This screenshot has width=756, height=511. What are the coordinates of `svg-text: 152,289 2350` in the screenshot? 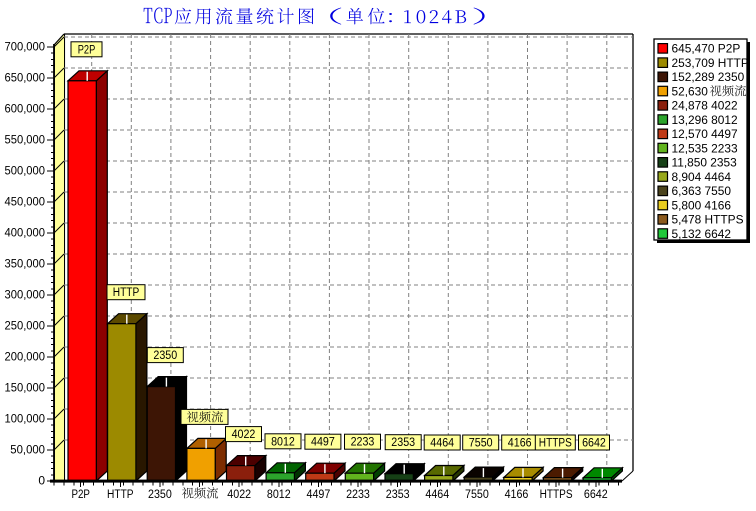 It's located at (708, 77).